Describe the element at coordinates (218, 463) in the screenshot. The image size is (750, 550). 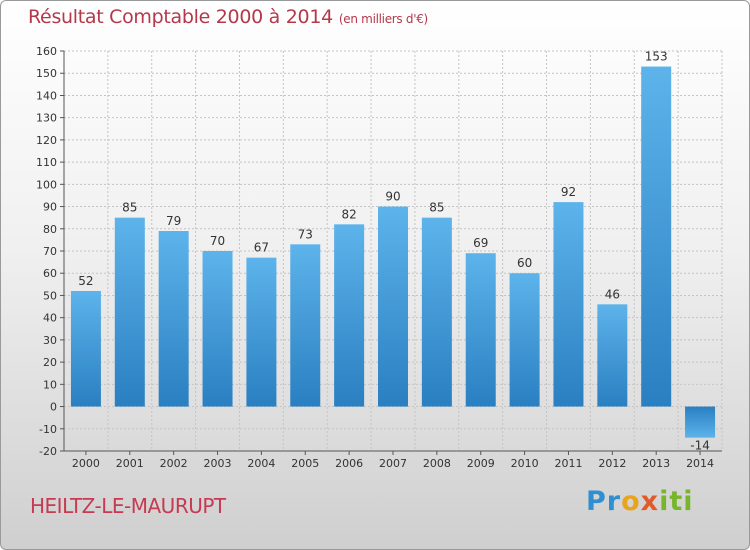
I see `x-tick-label: 2003` at that location.